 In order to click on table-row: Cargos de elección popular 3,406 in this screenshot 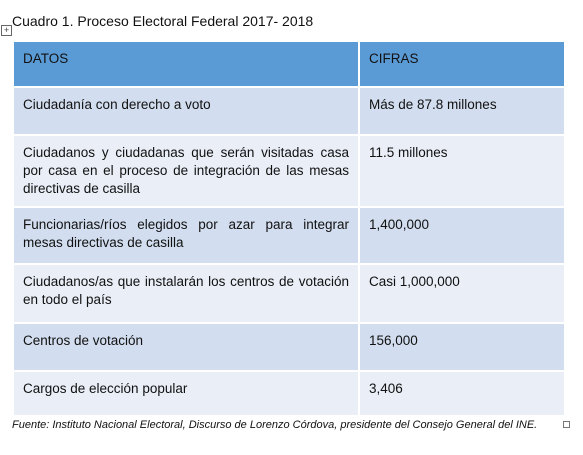, I will do `click(289, 393)`.